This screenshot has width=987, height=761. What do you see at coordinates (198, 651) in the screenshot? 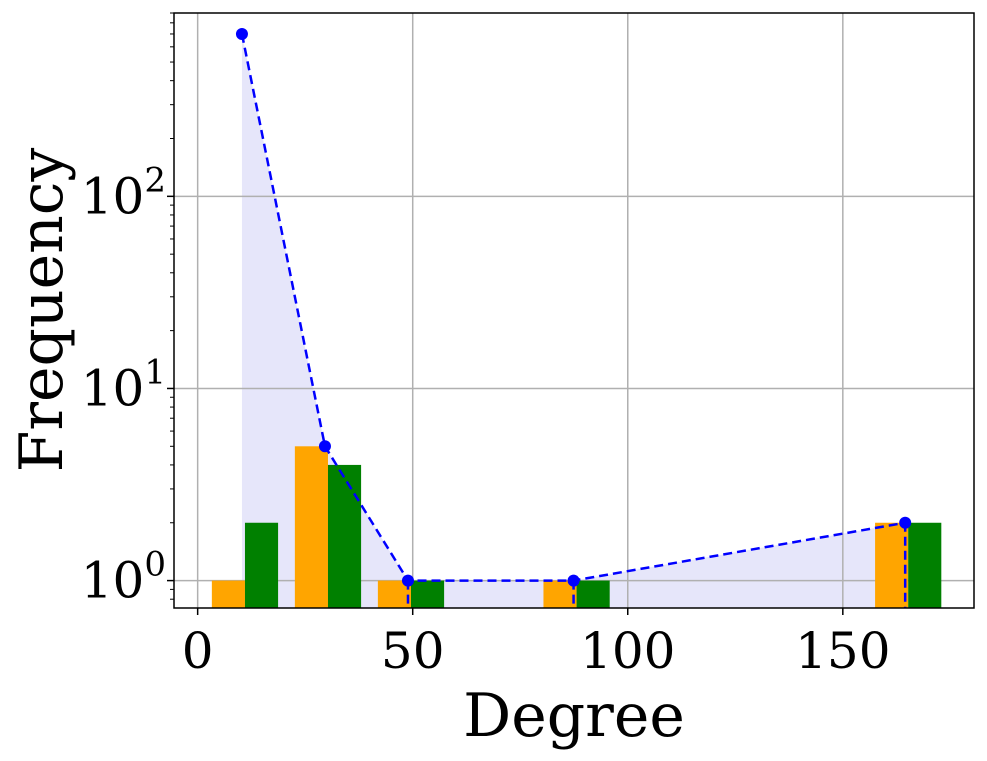
I see `x-tick-label: 0` at bounding box center [198, 651].